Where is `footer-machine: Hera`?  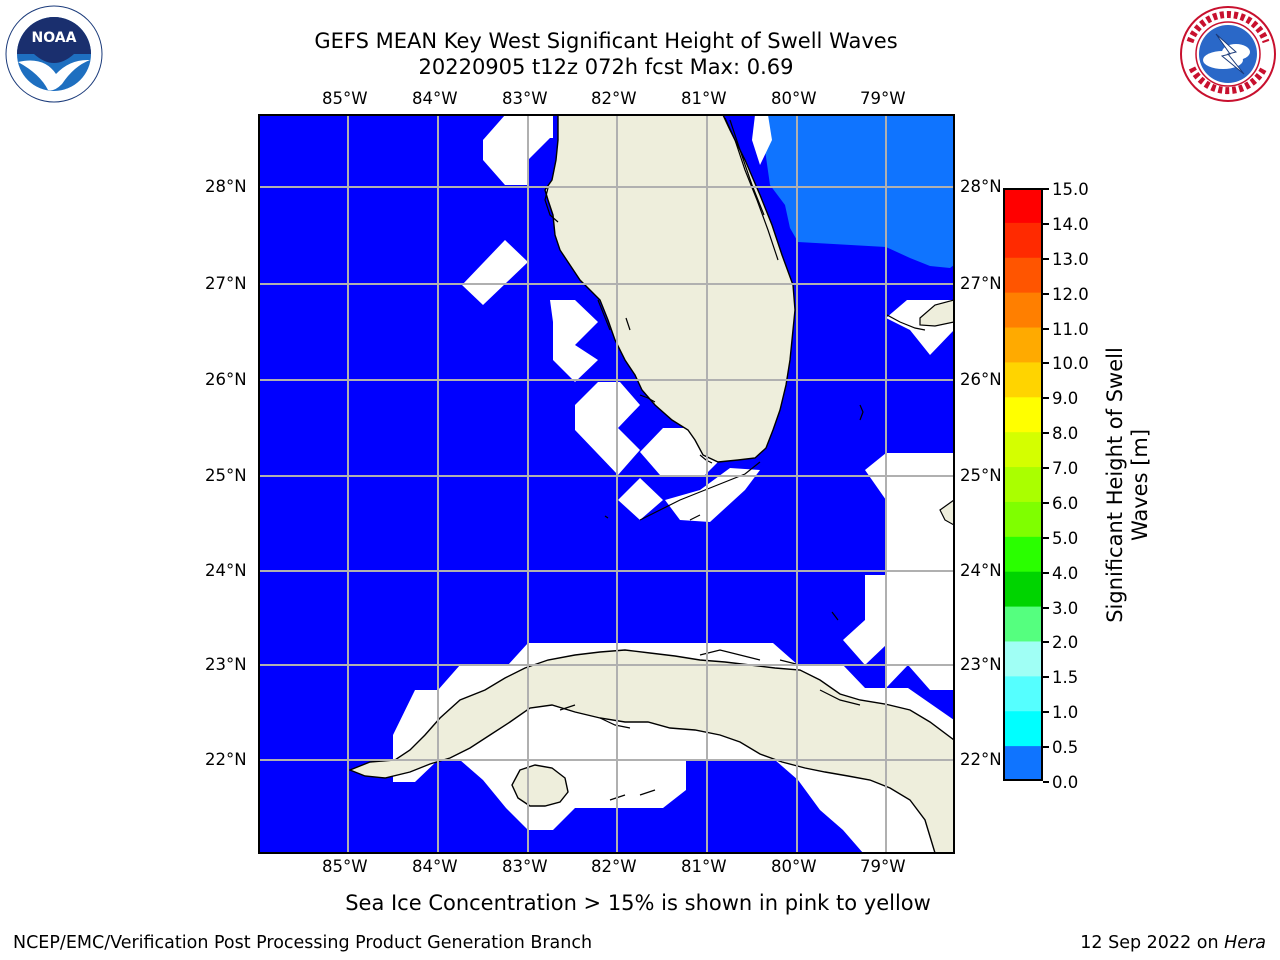 footer-machine: Hera is located at coordinates (1245, 943).